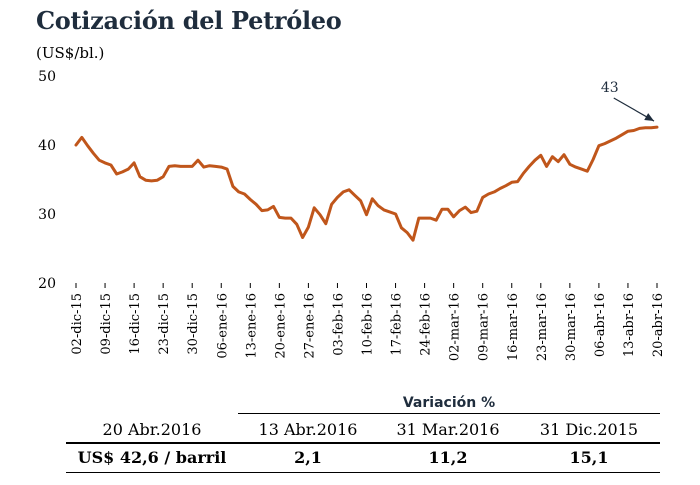  I want to click on annotation-label: 43, so click(610, 88).